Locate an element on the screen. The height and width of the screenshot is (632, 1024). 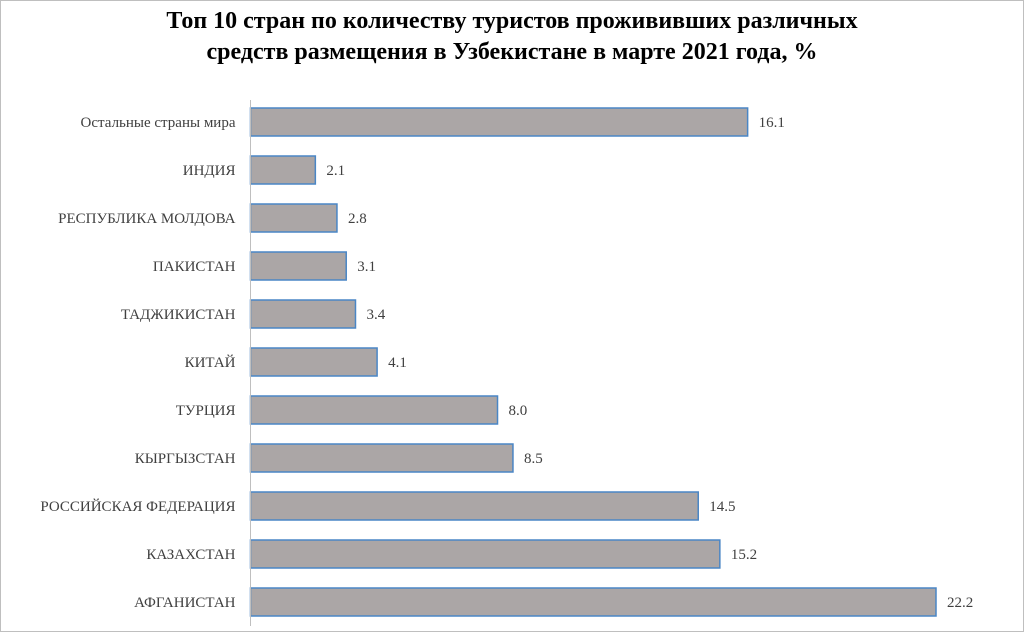
category-label: КЫРГЫЗСТАН is located at coordinates (185, 459).